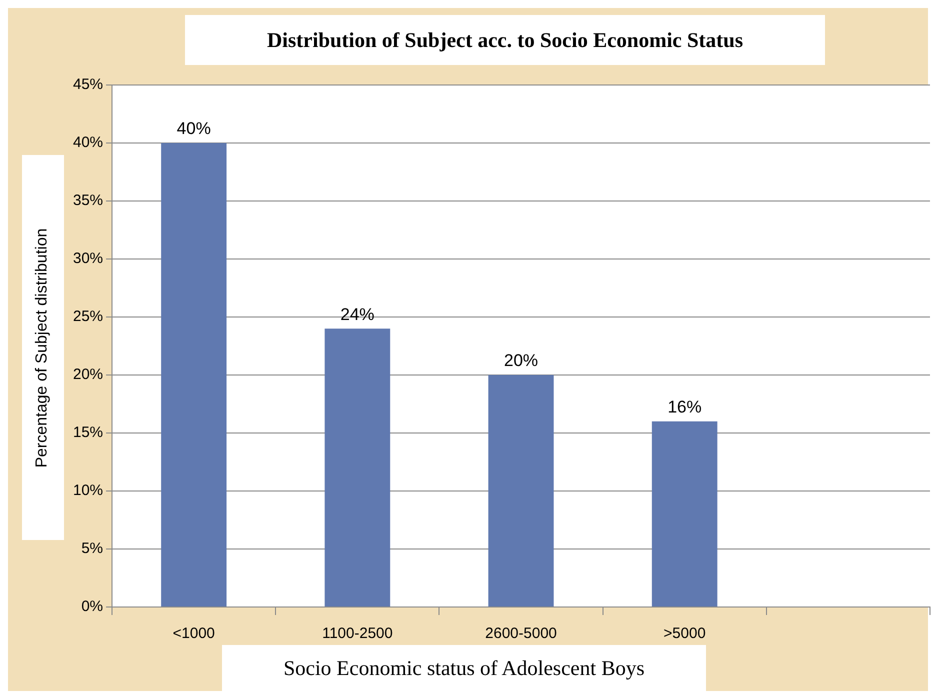 The height and width of the screenshot is (699, 936). I want to click on y-tick-label: 25%, so click(88, 317).